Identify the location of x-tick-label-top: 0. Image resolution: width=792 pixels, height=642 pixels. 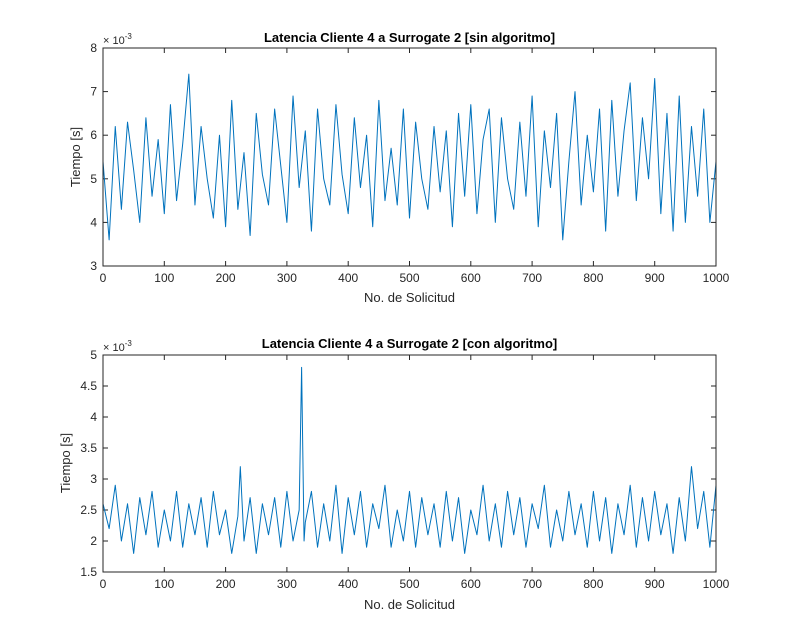
(103, 278).